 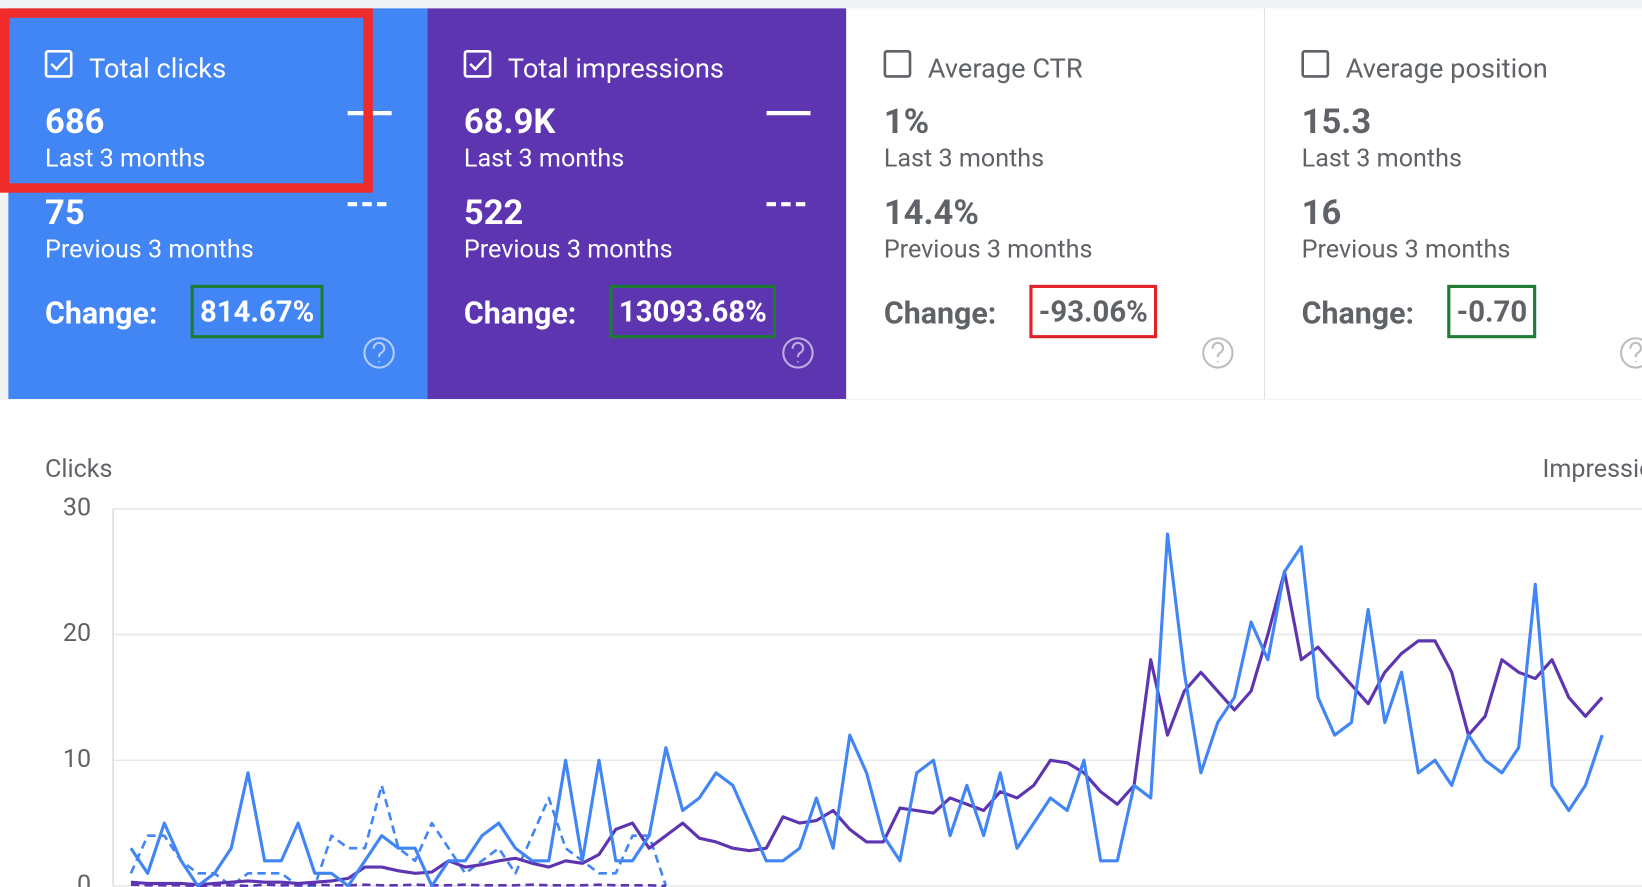 What do you see at coordinates (84, 879) in the screenshot?
I see `y-tick-label: 0` at bounding box center [84, 879].